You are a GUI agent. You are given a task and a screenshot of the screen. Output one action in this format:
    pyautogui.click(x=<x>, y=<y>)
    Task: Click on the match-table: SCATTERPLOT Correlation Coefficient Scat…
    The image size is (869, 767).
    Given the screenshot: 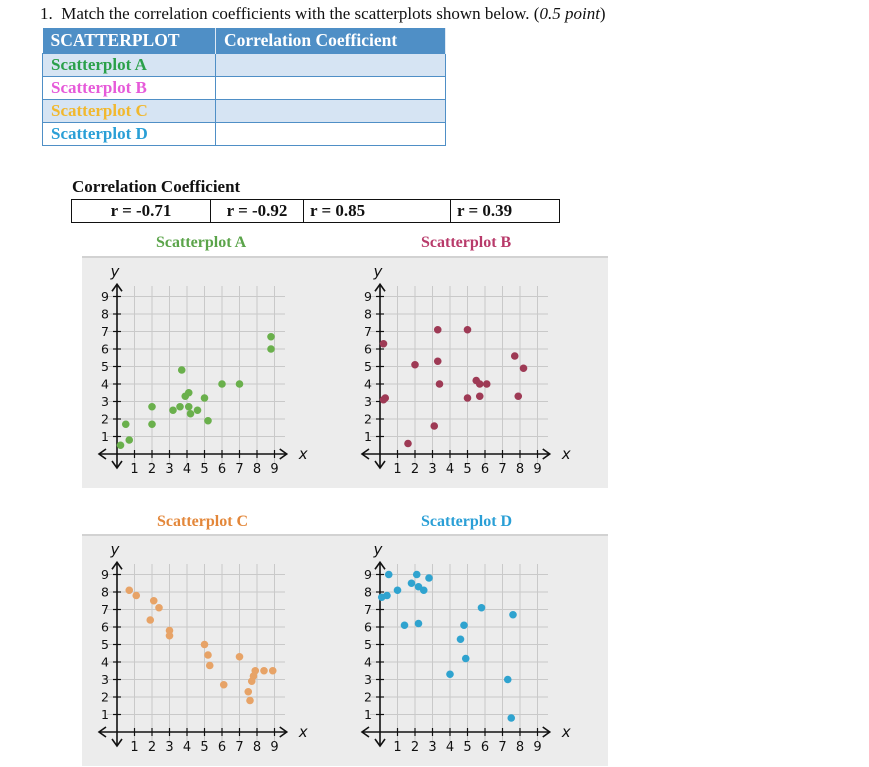 What is the action you would take?
    pyautogui.click(x=244, y=87)
    